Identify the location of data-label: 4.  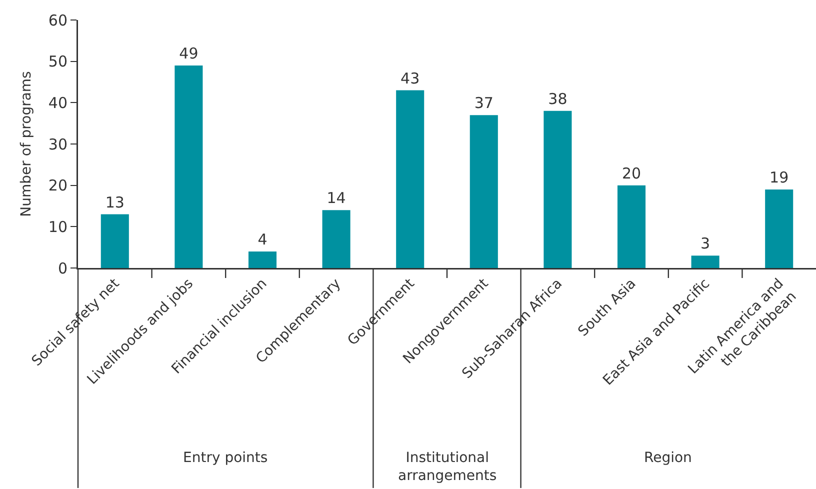
(263, 239).